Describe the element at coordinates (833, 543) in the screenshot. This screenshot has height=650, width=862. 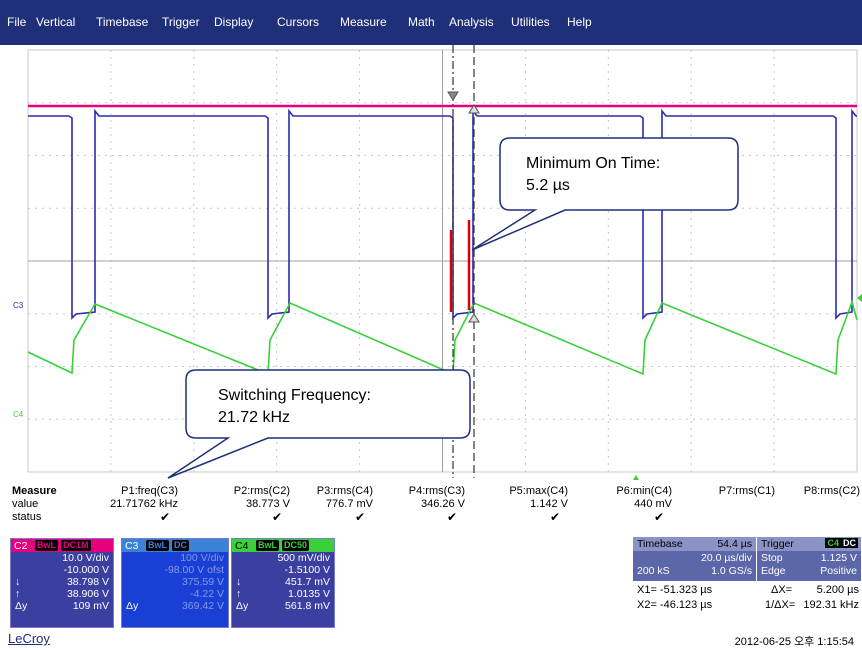
I see `trigger-source-badge: C4` at that location.